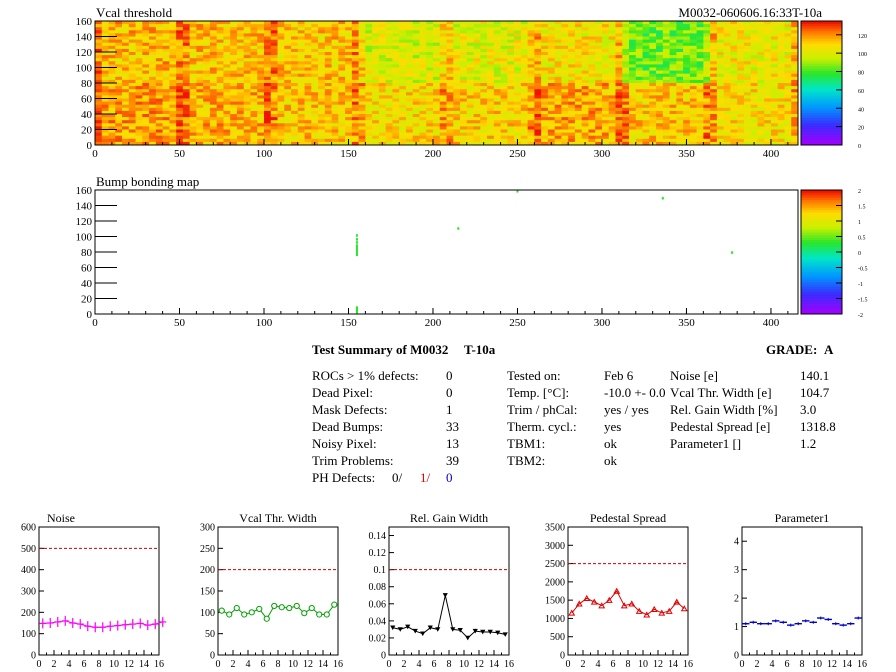  Describe the element at coordinates (28, 549) in the screenshot. I see `y-tick-label: 500` at that location.